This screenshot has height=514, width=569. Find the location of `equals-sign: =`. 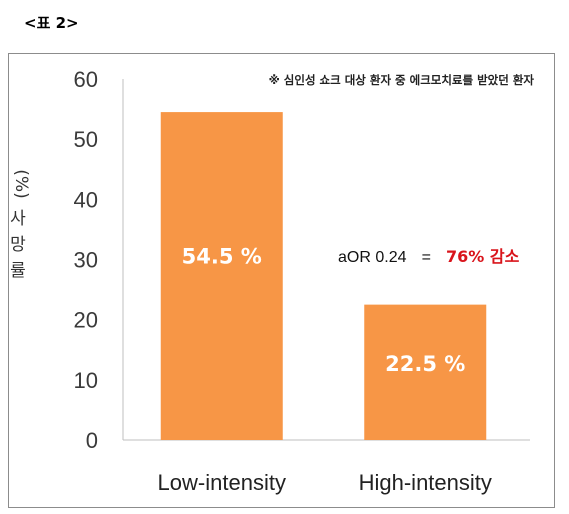

equals-sign: = is located at coordinates (426, 257).